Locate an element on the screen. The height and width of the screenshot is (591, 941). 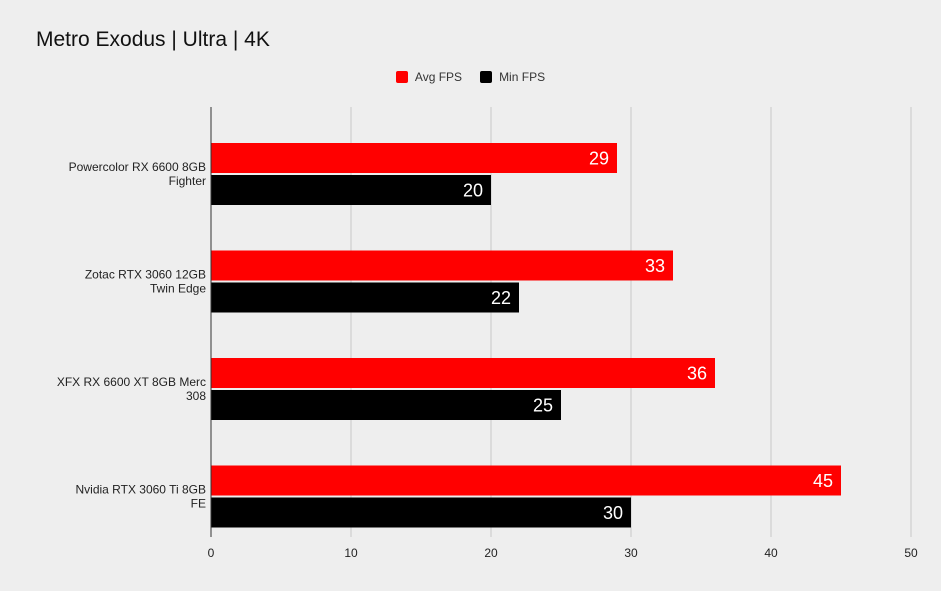
legend-label-avg: Avg FPS is located at coordinates (438, 77).